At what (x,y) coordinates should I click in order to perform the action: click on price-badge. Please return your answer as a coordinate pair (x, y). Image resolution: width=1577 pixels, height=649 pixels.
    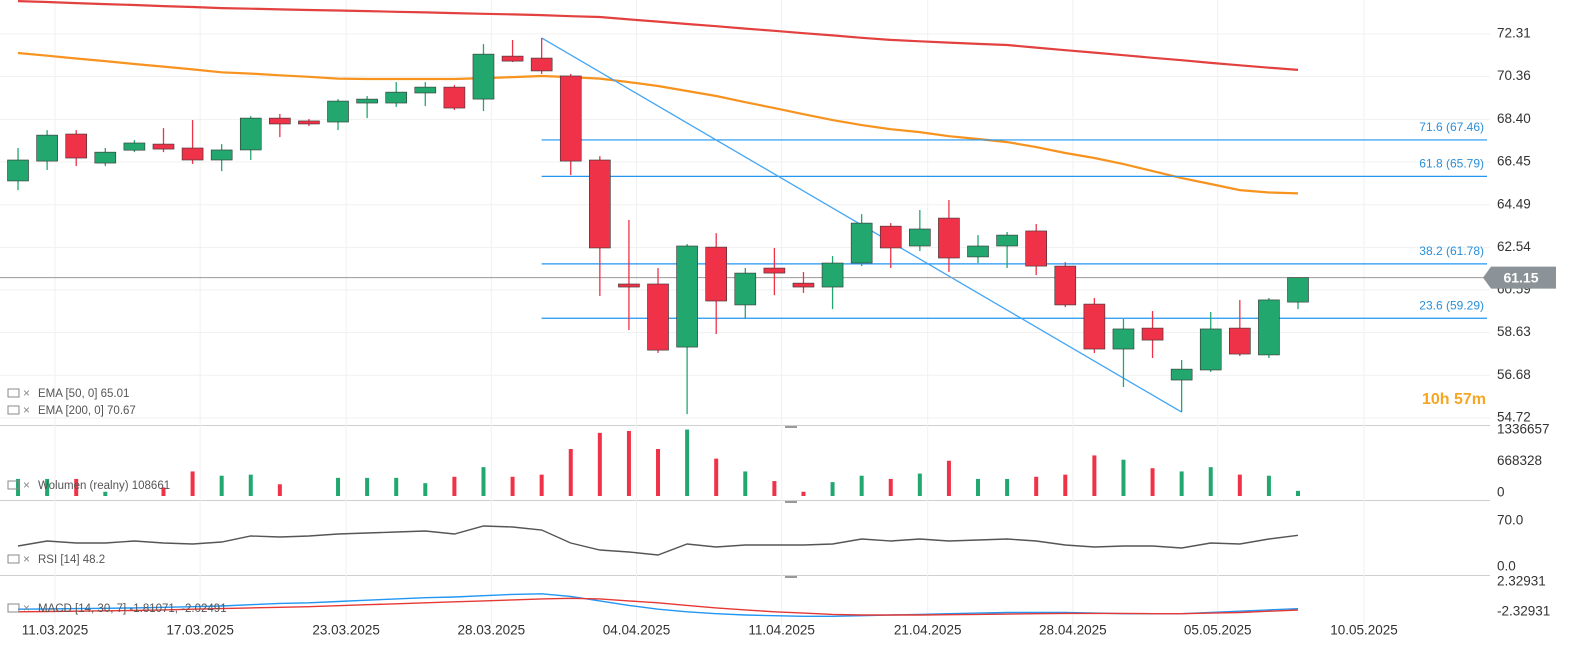
    Looking at the image, I should click on (1519, 277).